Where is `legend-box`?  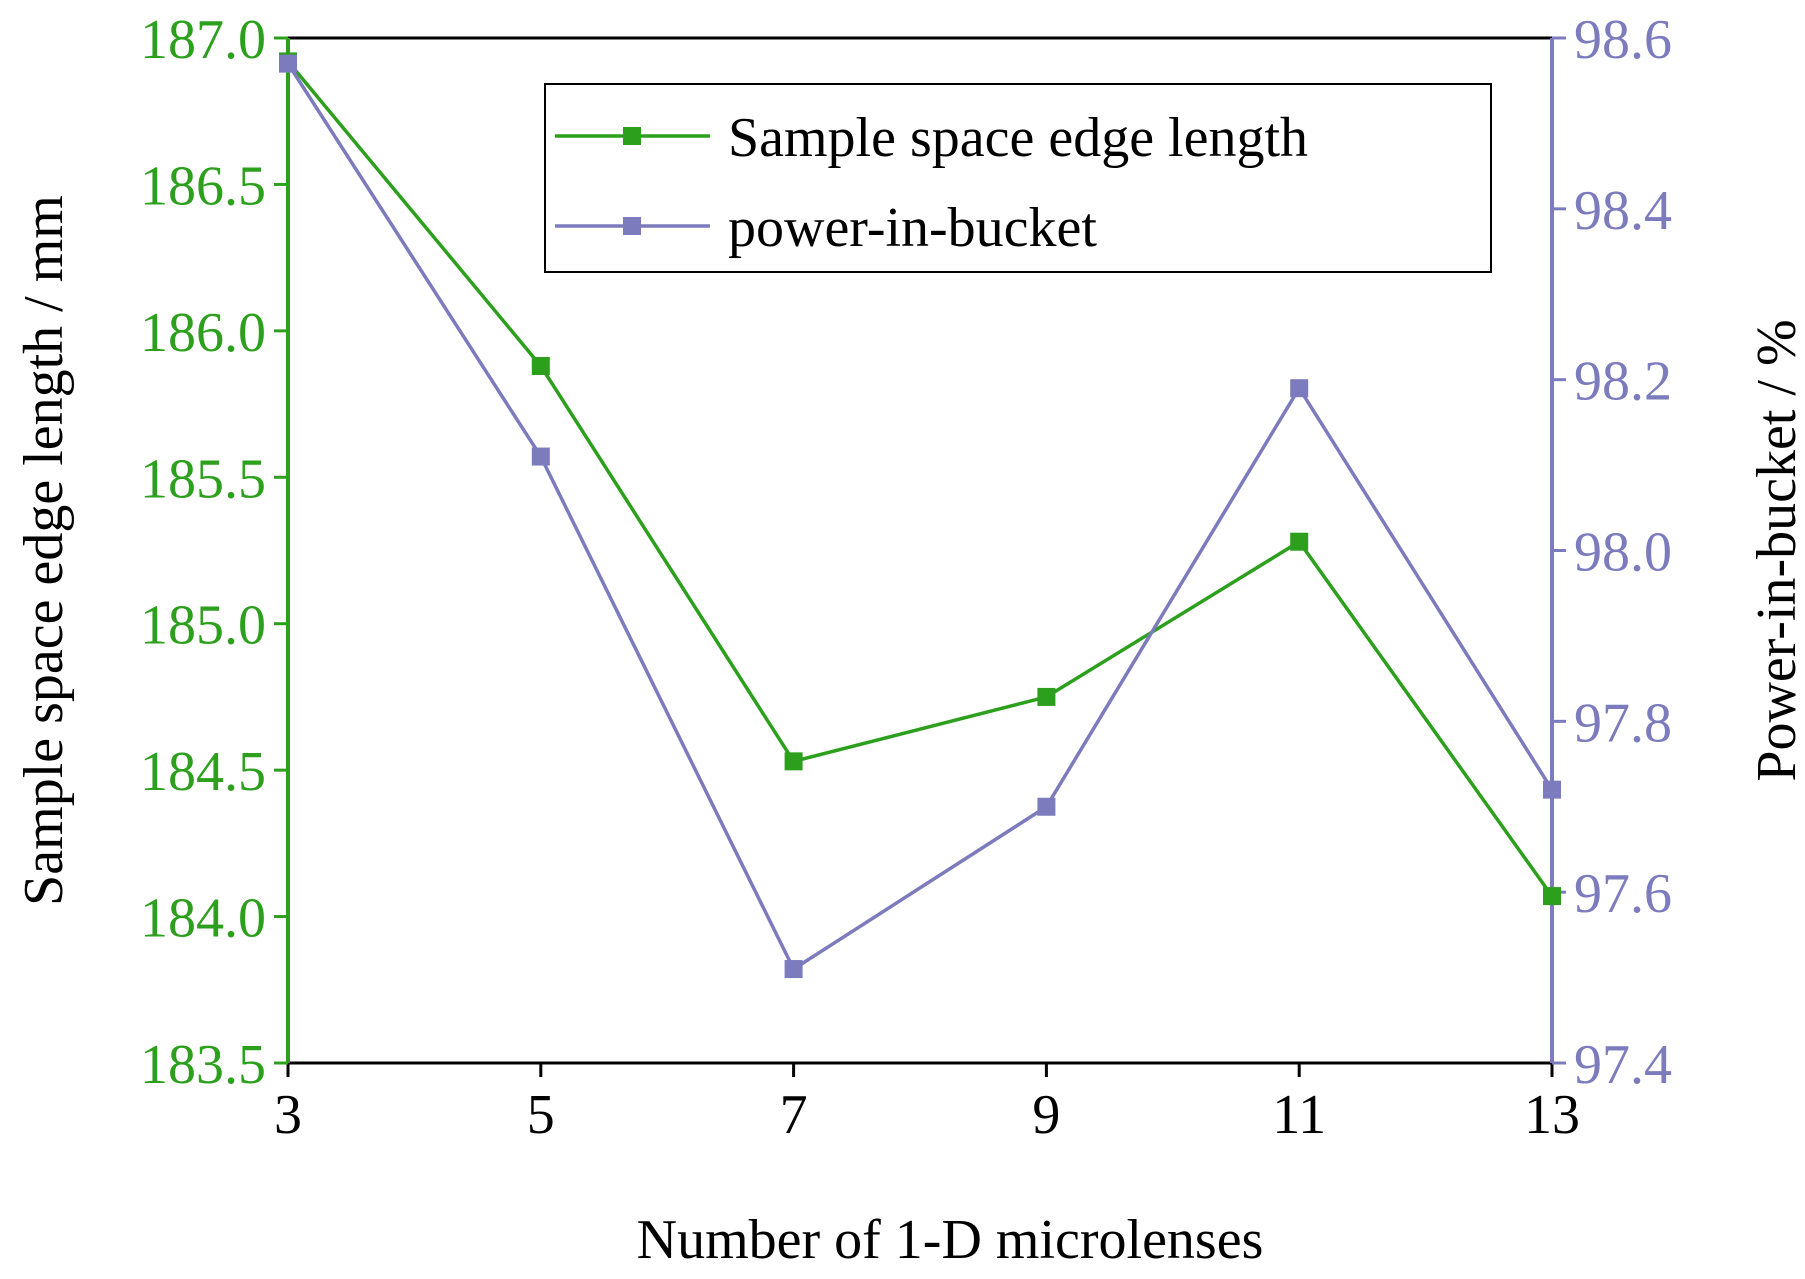
legend-box is located at coordinates (1018, 178).